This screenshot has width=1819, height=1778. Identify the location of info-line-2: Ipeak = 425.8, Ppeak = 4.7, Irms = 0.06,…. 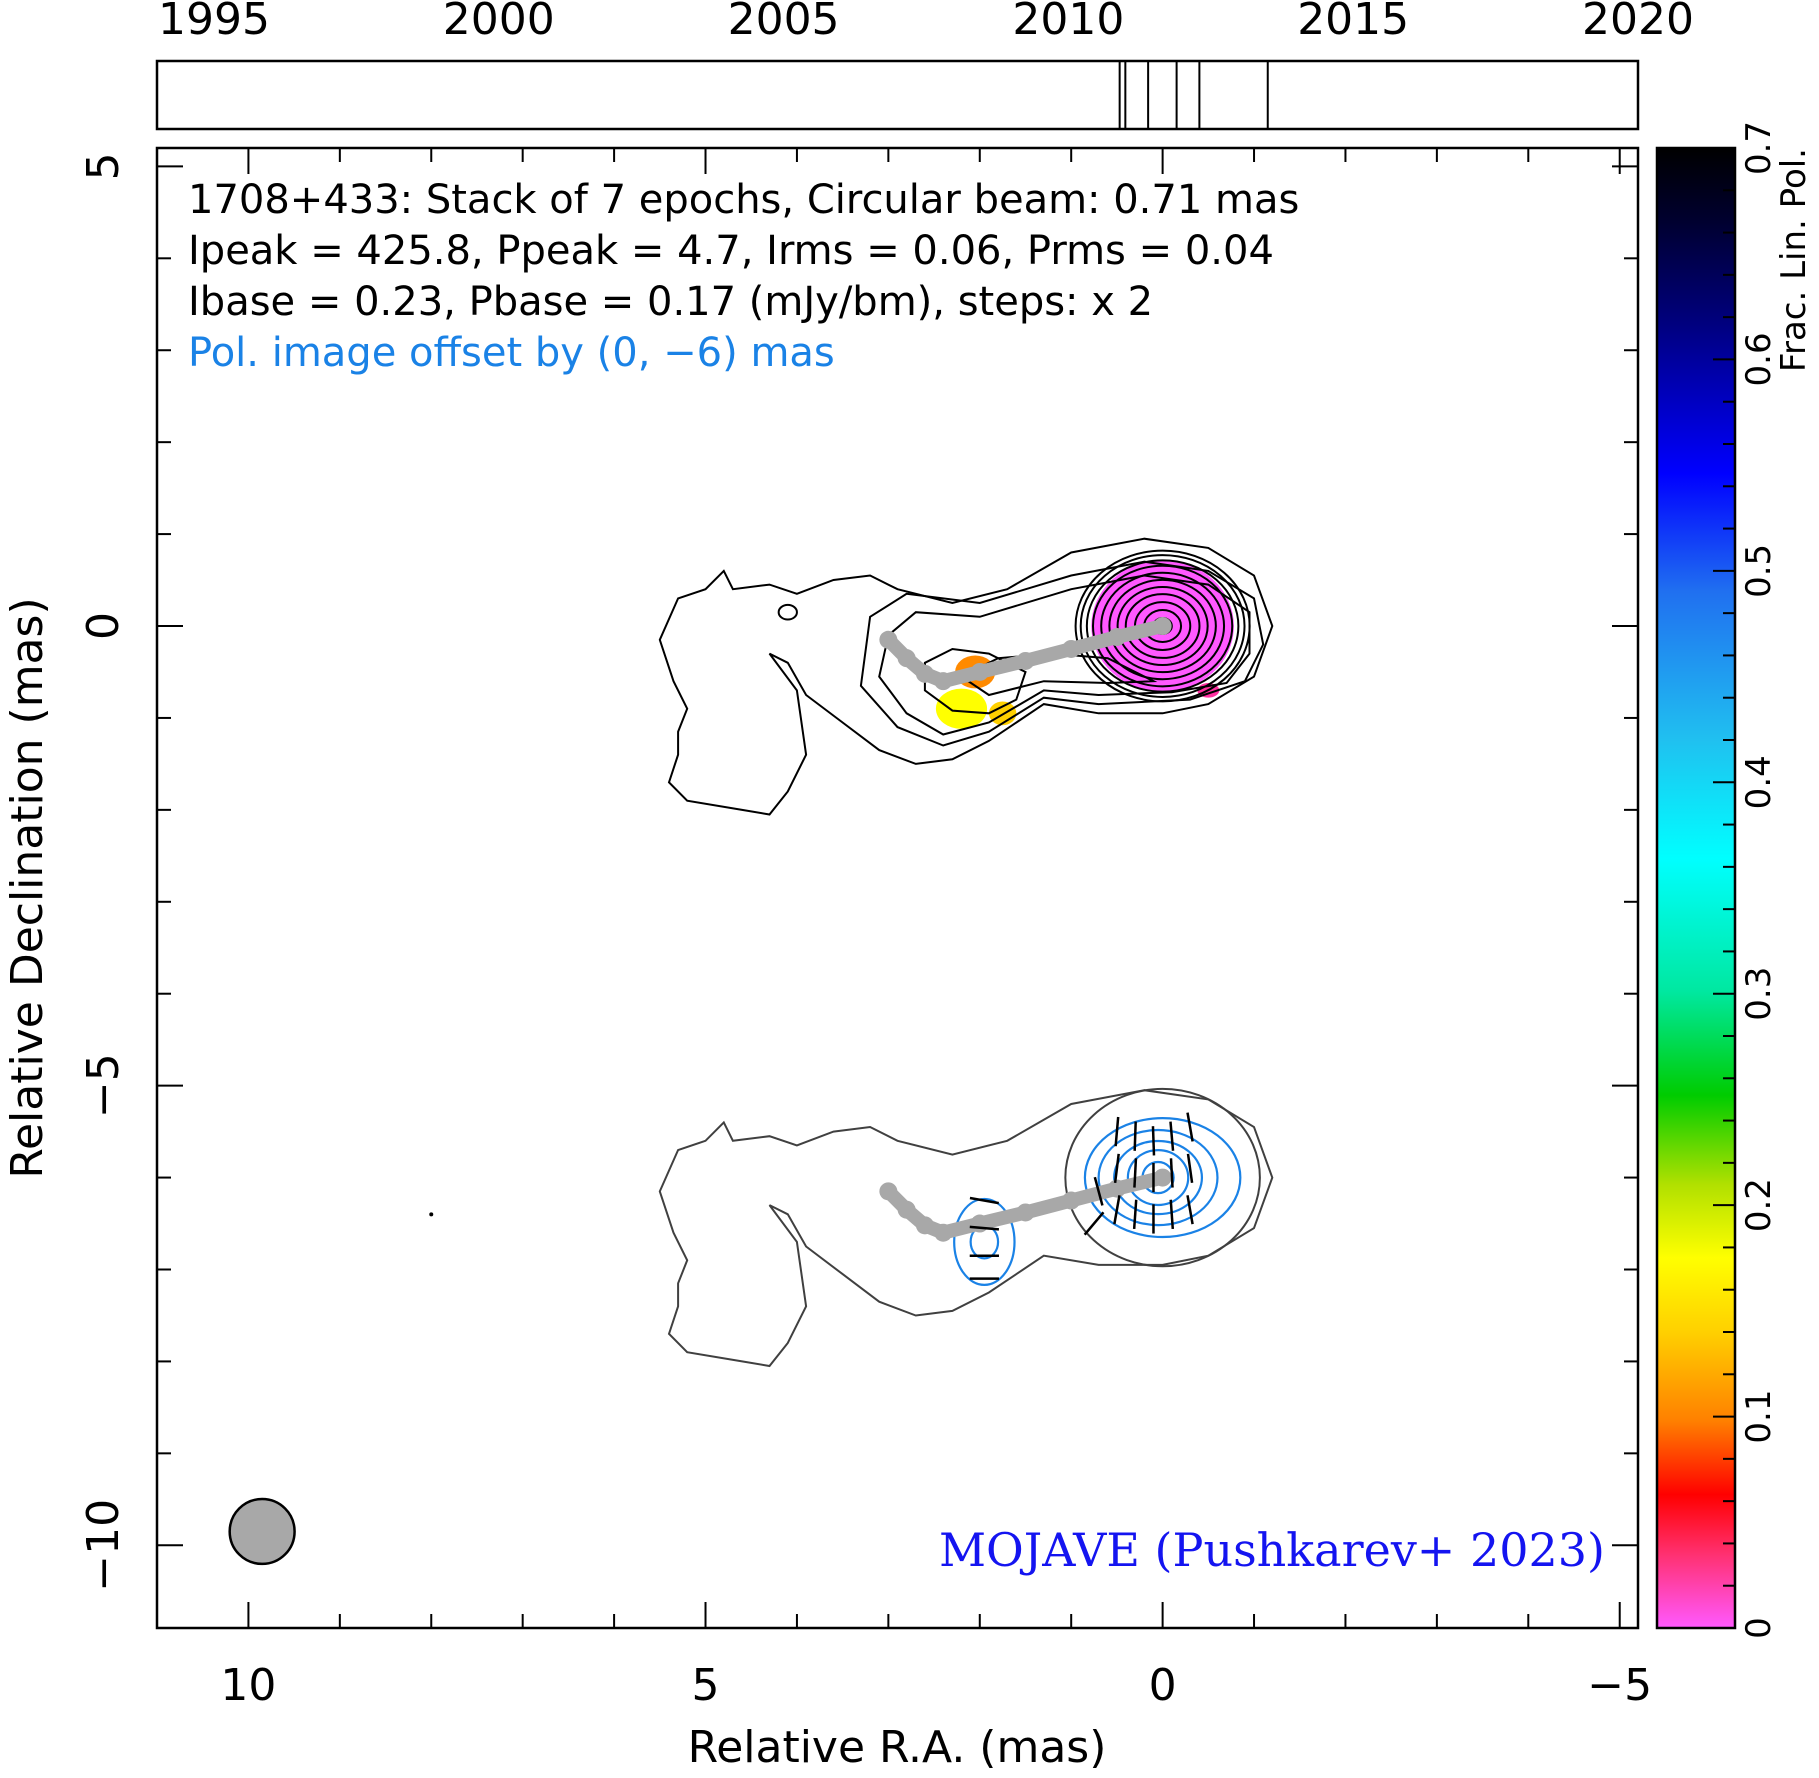
(731, 251).